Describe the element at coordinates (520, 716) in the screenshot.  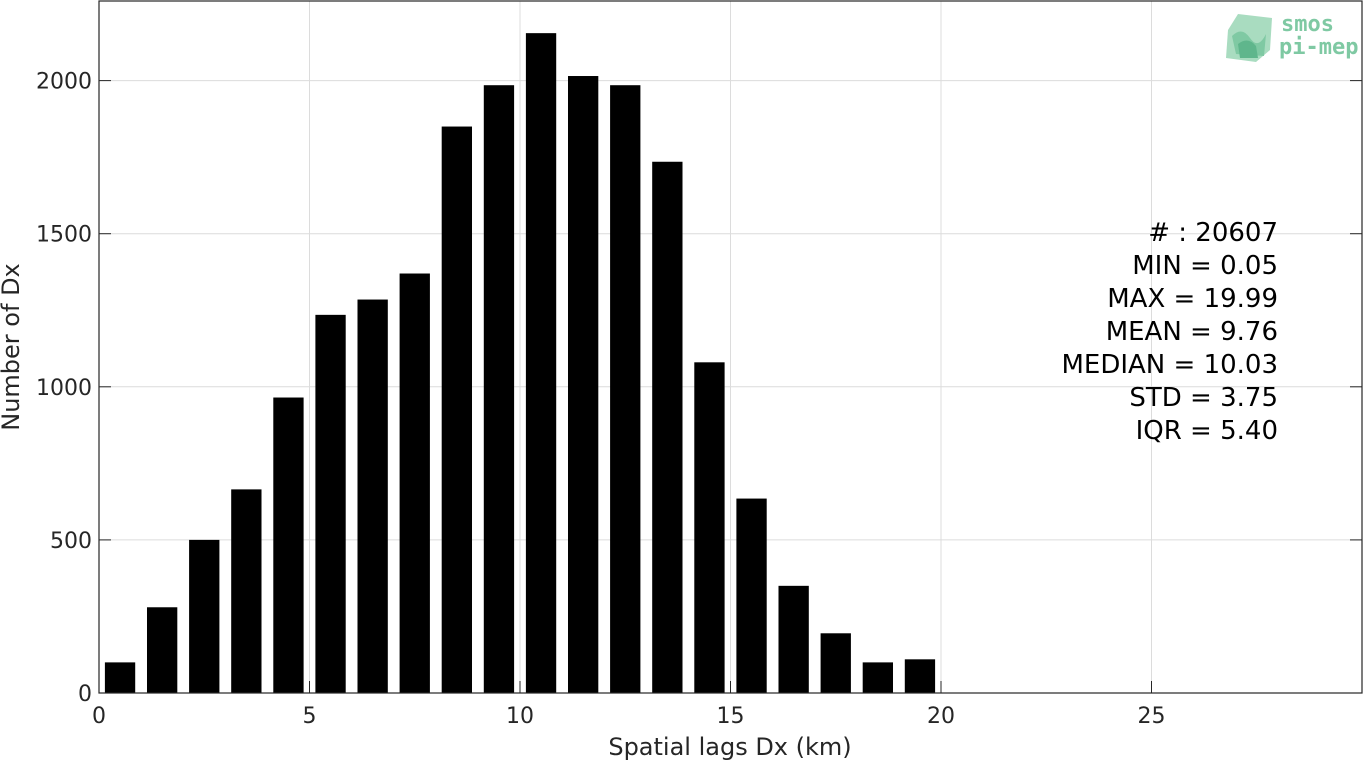
I see `x-tick-label: 10` at that location.